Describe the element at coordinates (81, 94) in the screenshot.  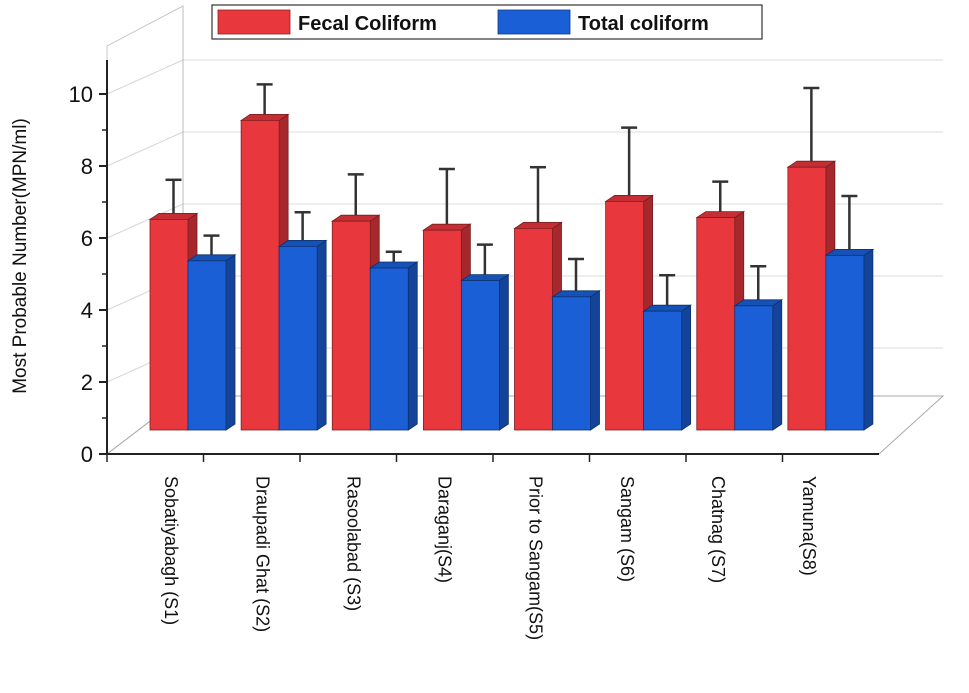
I see `y-tick-label: 10` at that location.